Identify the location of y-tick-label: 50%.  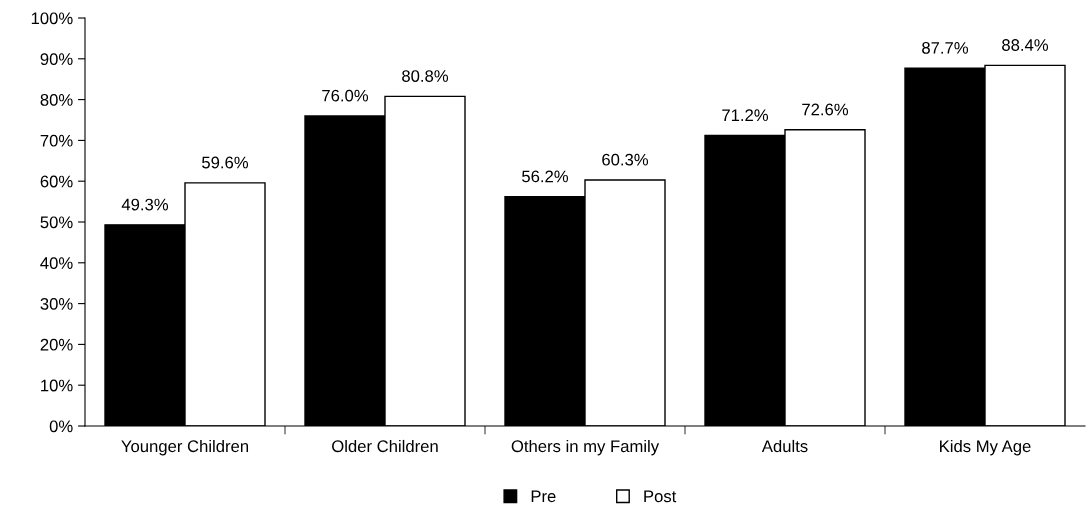
(56, 222).